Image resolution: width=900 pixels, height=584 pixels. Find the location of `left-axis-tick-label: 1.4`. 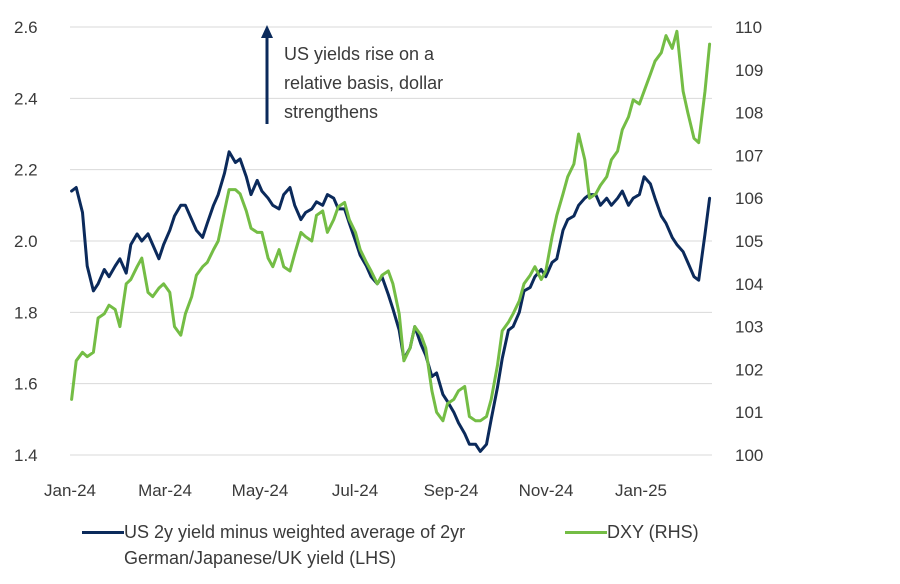

left-axis-tick-label: 1.4 is located at coordinates (26, 455).